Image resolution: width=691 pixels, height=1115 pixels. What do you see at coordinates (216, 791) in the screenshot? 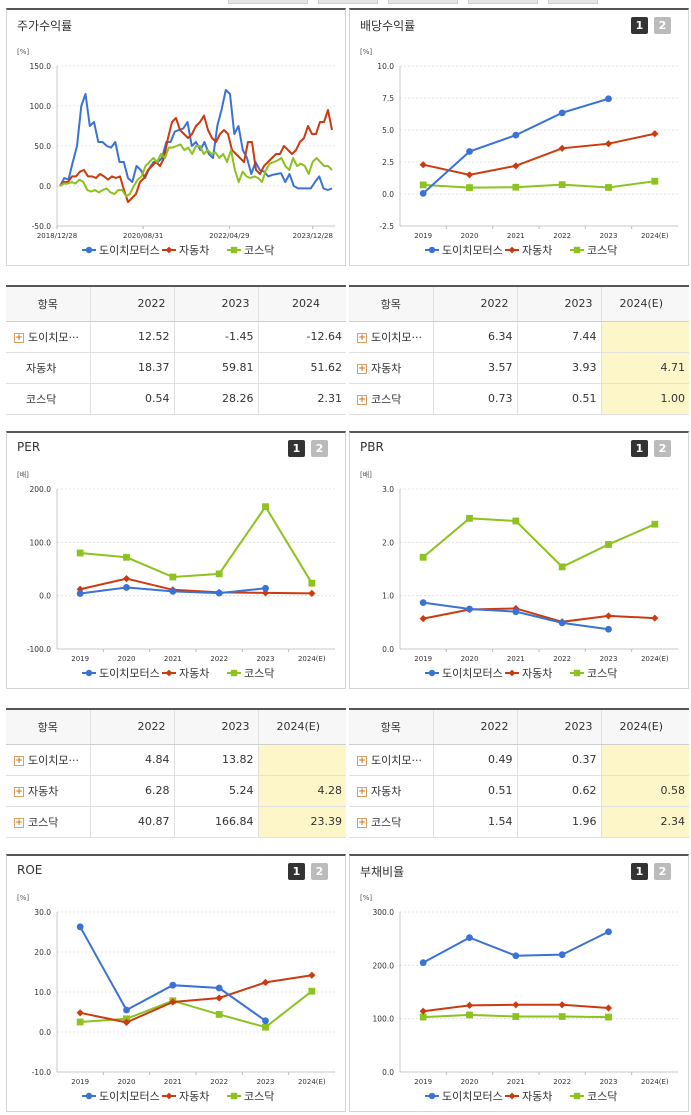
I see `table-cell: 5.24` at bounding box center [216, 791].